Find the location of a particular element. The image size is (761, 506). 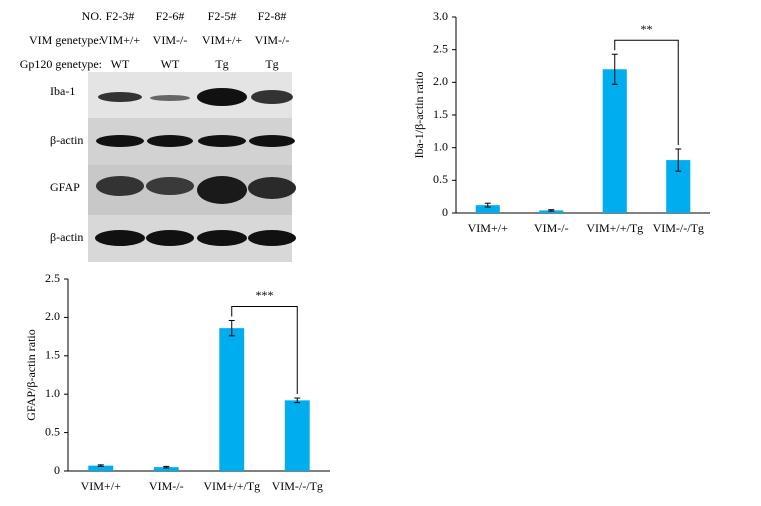

significance-label: ** is located at coordinates (647, 29).